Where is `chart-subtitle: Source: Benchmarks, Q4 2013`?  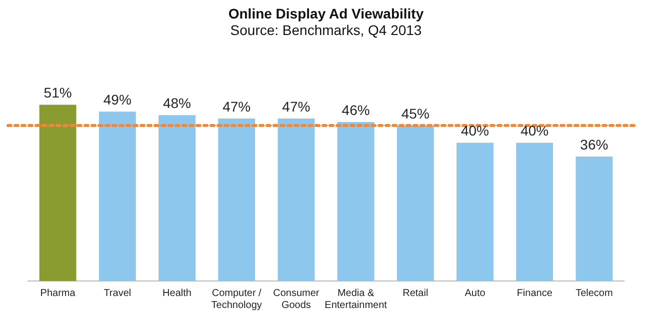
chart-subtitle: Source: Benchmarks, Q4 2013 is located at coordinates (326, 30).